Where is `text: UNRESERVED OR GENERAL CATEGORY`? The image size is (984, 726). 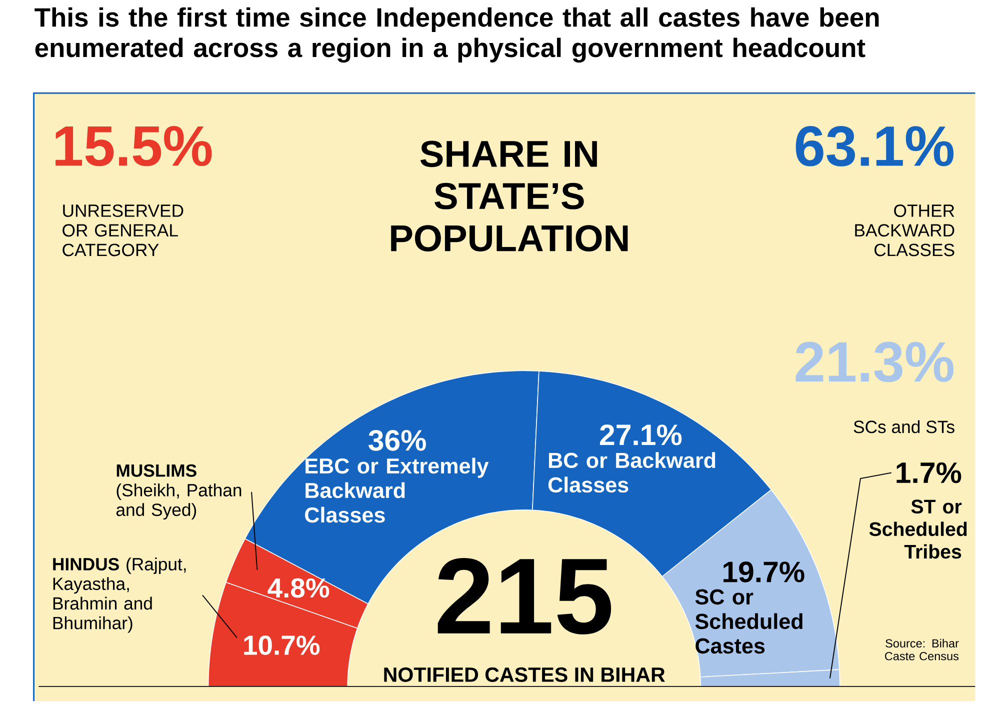 text: UNRESERVED OR GENERAL CATEGORY is located at coordinates (123, 230).